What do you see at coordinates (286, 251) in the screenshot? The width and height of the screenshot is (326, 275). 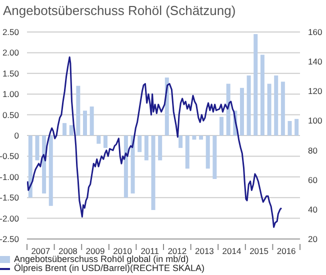 I see `x-tick-label: 2016` at bounding box center [286, 251].